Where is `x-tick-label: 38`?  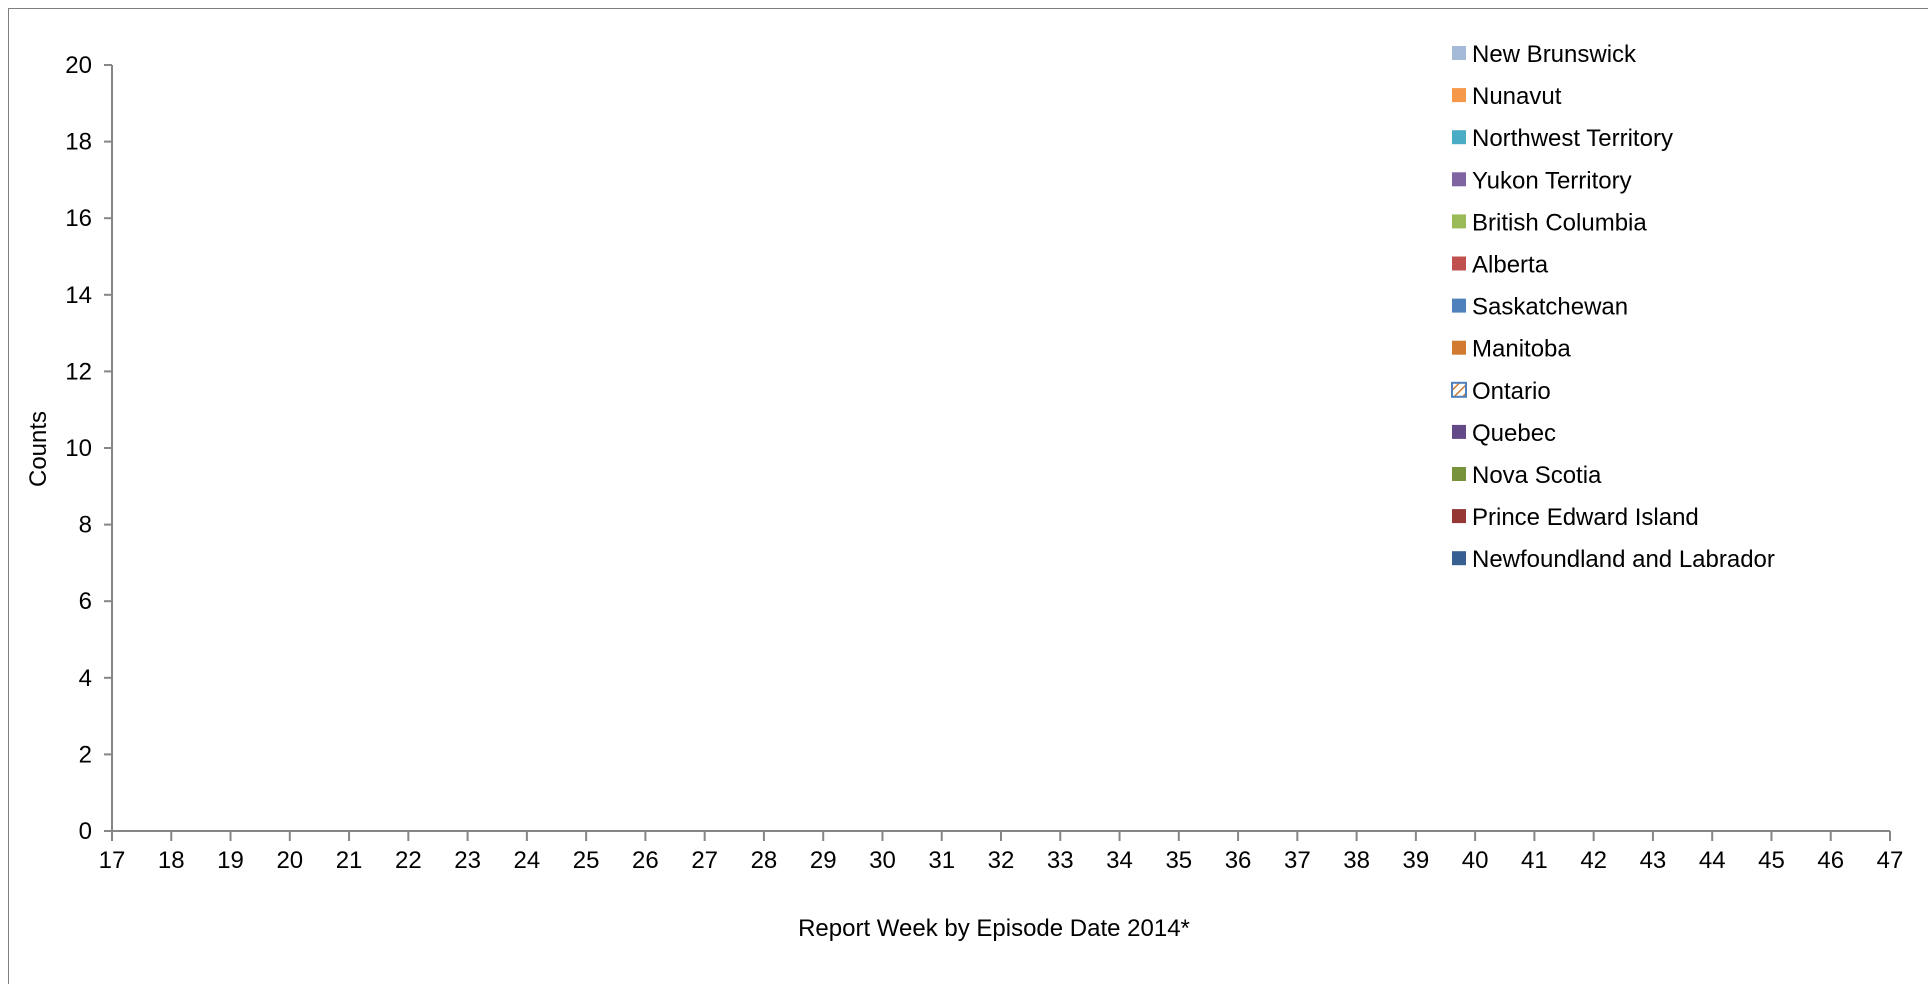
x-tick-label: 38 is located at coordinates (1356, 860).